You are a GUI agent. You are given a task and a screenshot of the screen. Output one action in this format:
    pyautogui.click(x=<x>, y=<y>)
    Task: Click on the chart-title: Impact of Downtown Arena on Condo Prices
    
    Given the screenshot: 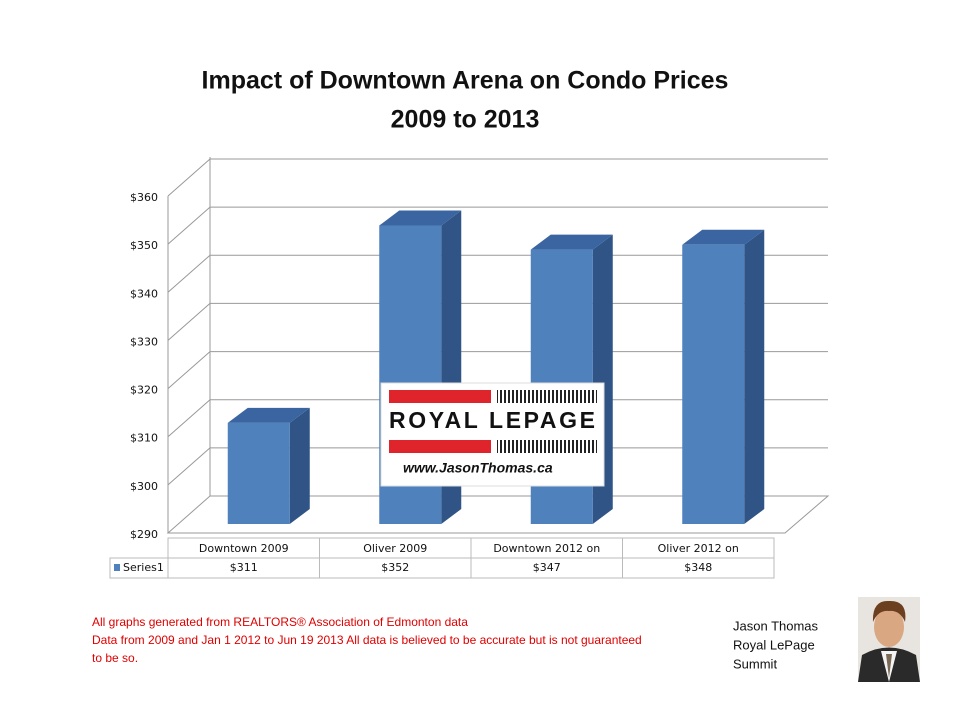 What is the action you would take?
    pyautogui.click(x=465, y=81)
    